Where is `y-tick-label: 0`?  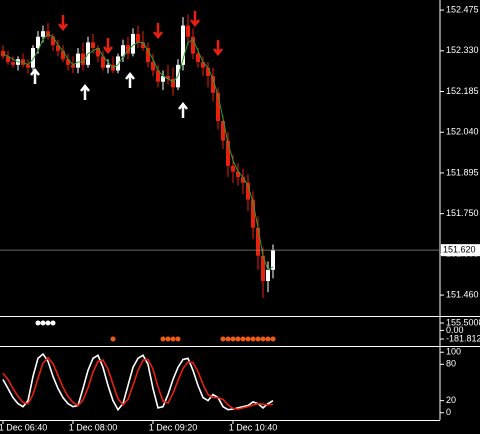 y-tick-label: 0 is located at coordinates (448, 412).